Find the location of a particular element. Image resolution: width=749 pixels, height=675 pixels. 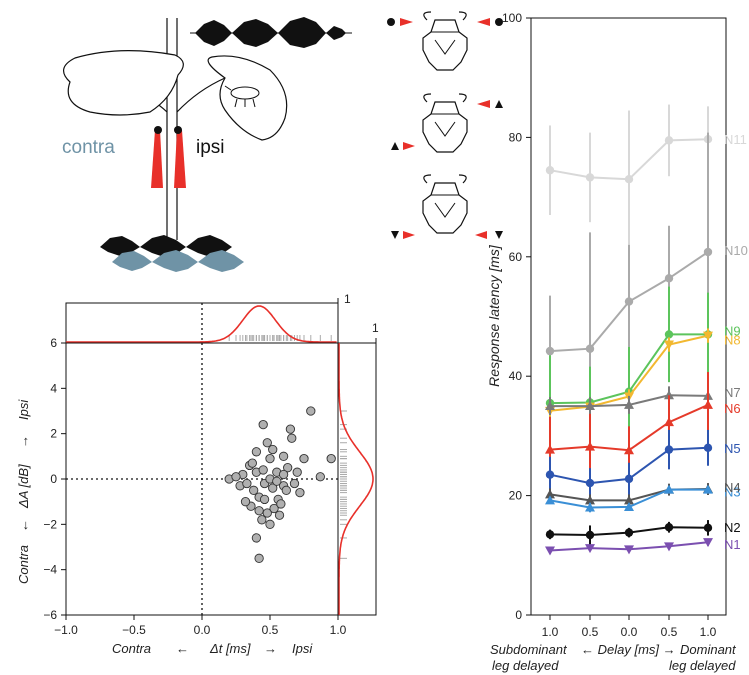

latency-y-axis-title: Response latency [ms] is located at coordinates (494, 315).